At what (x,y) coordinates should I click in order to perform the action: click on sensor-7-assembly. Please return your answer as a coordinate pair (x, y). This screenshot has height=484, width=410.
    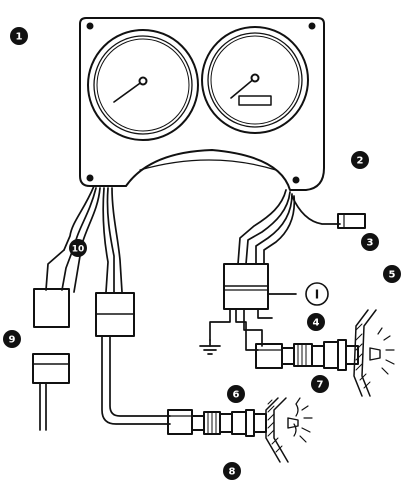
    Looking at the image, I should click on (325, 353).